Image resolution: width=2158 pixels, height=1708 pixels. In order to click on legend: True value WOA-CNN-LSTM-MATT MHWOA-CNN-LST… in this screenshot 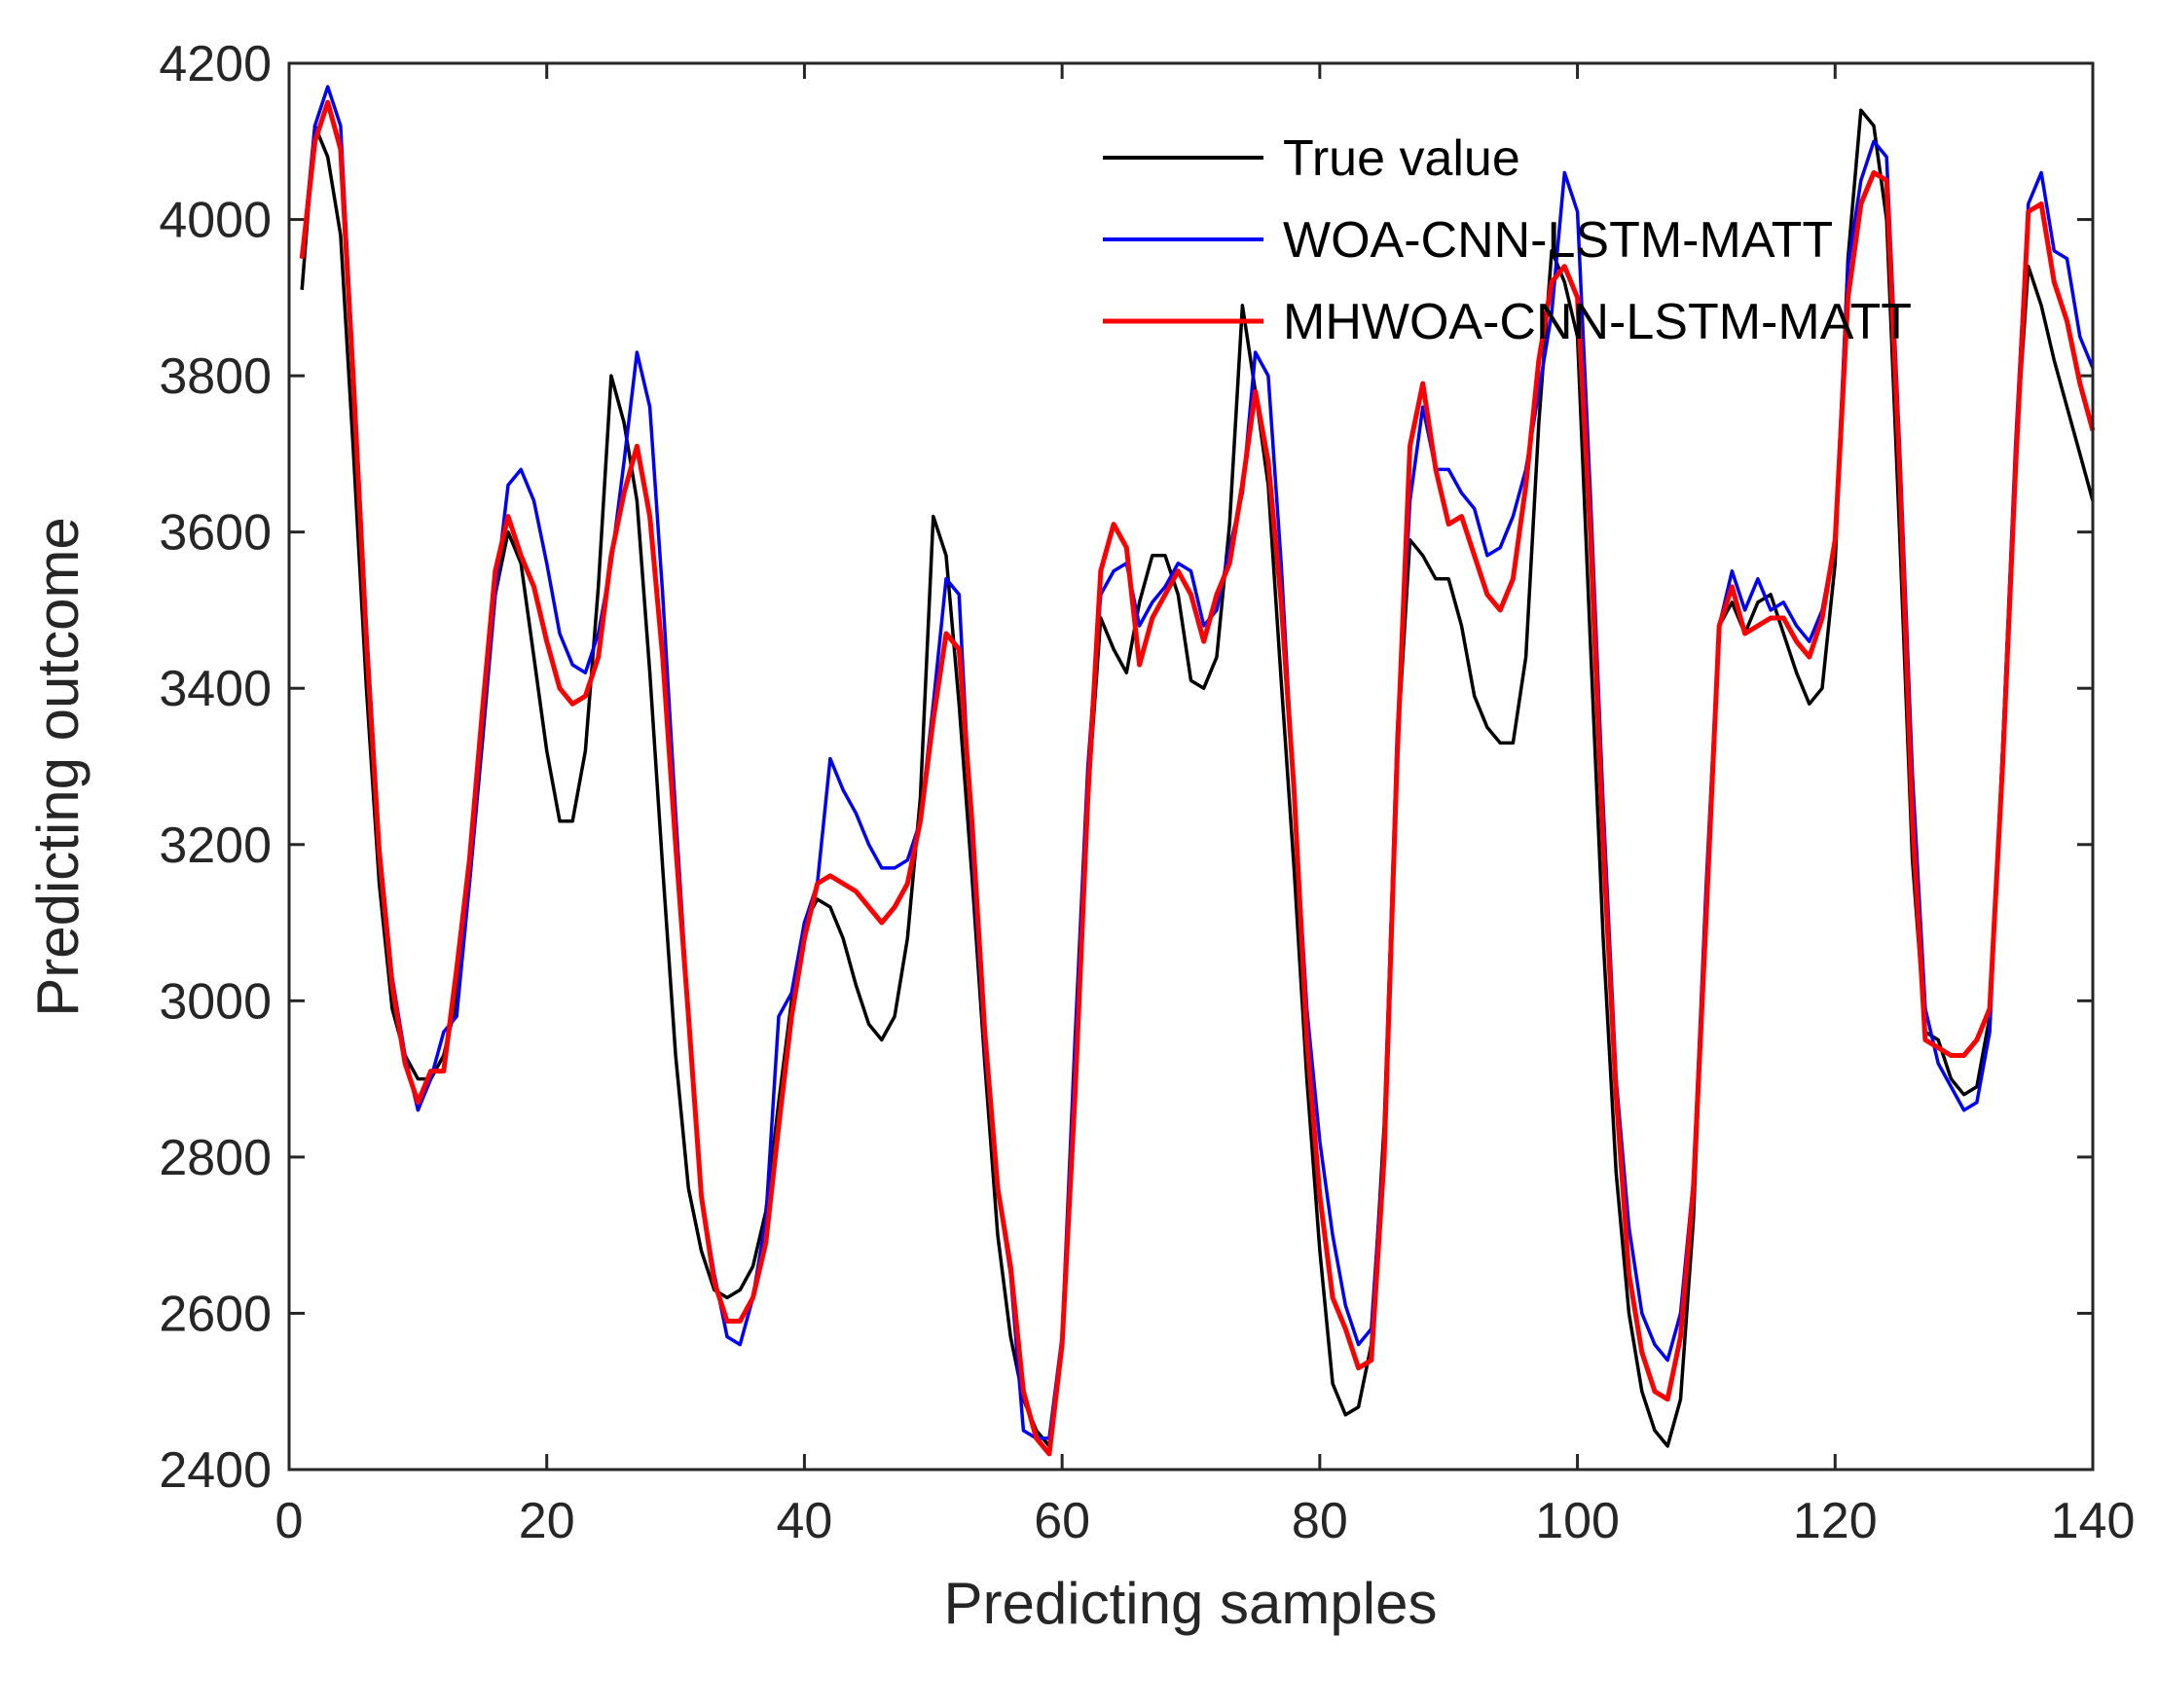, I will do `click(1508, 240)`.